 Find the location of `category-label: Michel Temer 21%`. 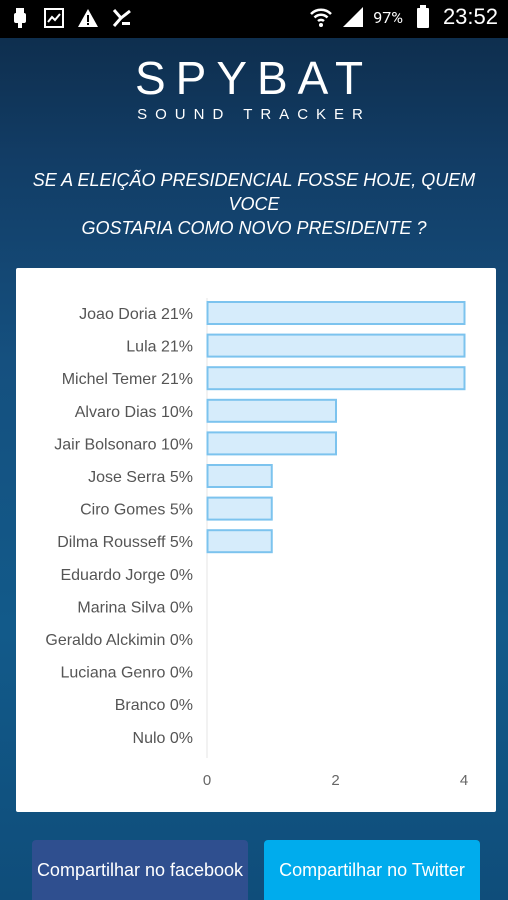

category-label: Michel Temer 21% is located at coordinates (127, 379).